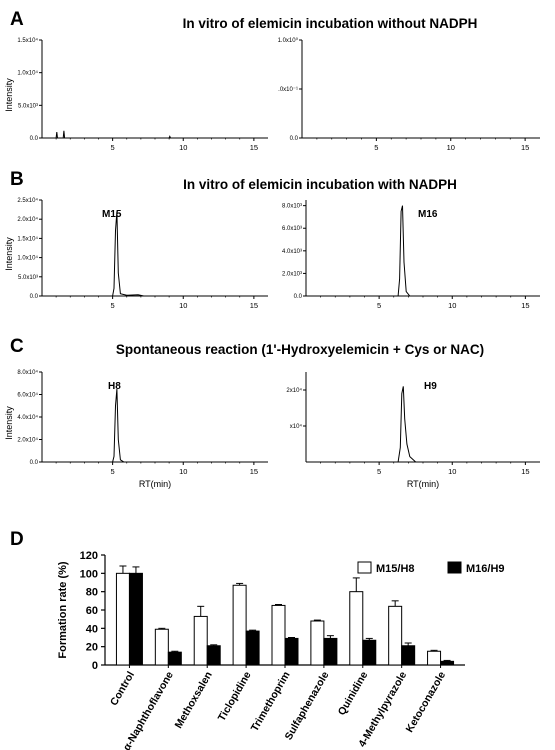  Describe the element at coordinates (288, 90) in the screenshot. I see `y-tick-label: .0x10⁻¹` at that location.